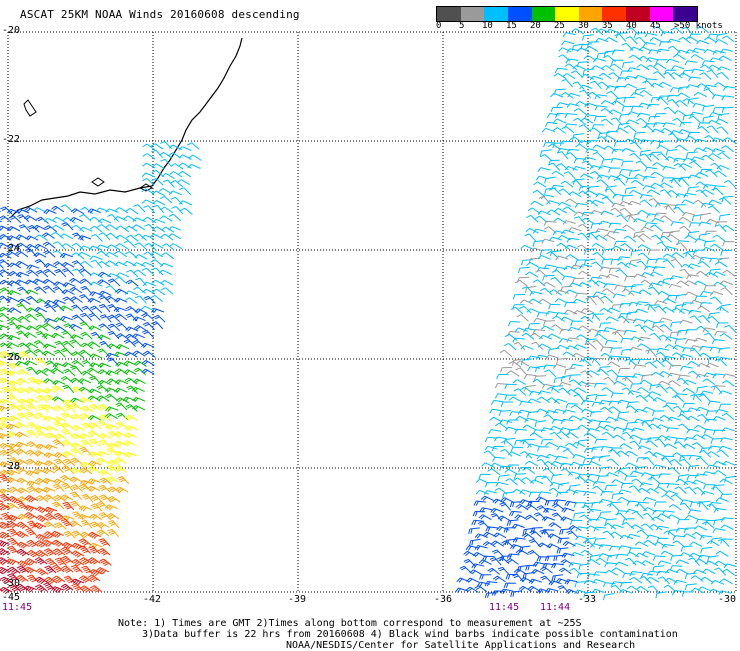  I want to click on colorbar-label: 10, so click(487, 26).